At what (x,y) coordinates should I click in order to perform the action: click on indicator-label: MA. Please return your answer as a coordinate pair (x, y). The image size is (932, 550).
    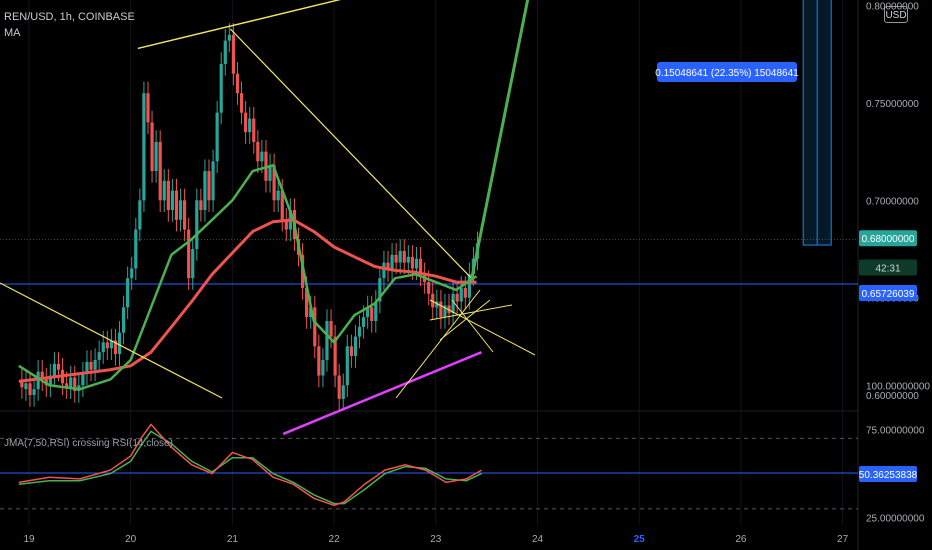
    Looking at the image, I should click on (12, 33).